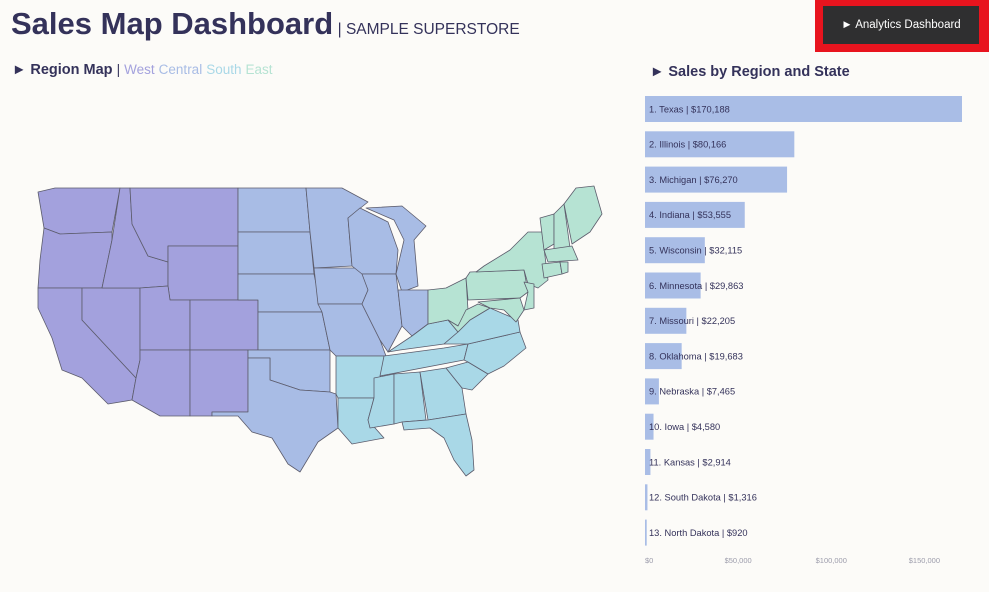  Describe the element at coordinates (161, 383) in the screenshot. I see `state-arizona` at that location.